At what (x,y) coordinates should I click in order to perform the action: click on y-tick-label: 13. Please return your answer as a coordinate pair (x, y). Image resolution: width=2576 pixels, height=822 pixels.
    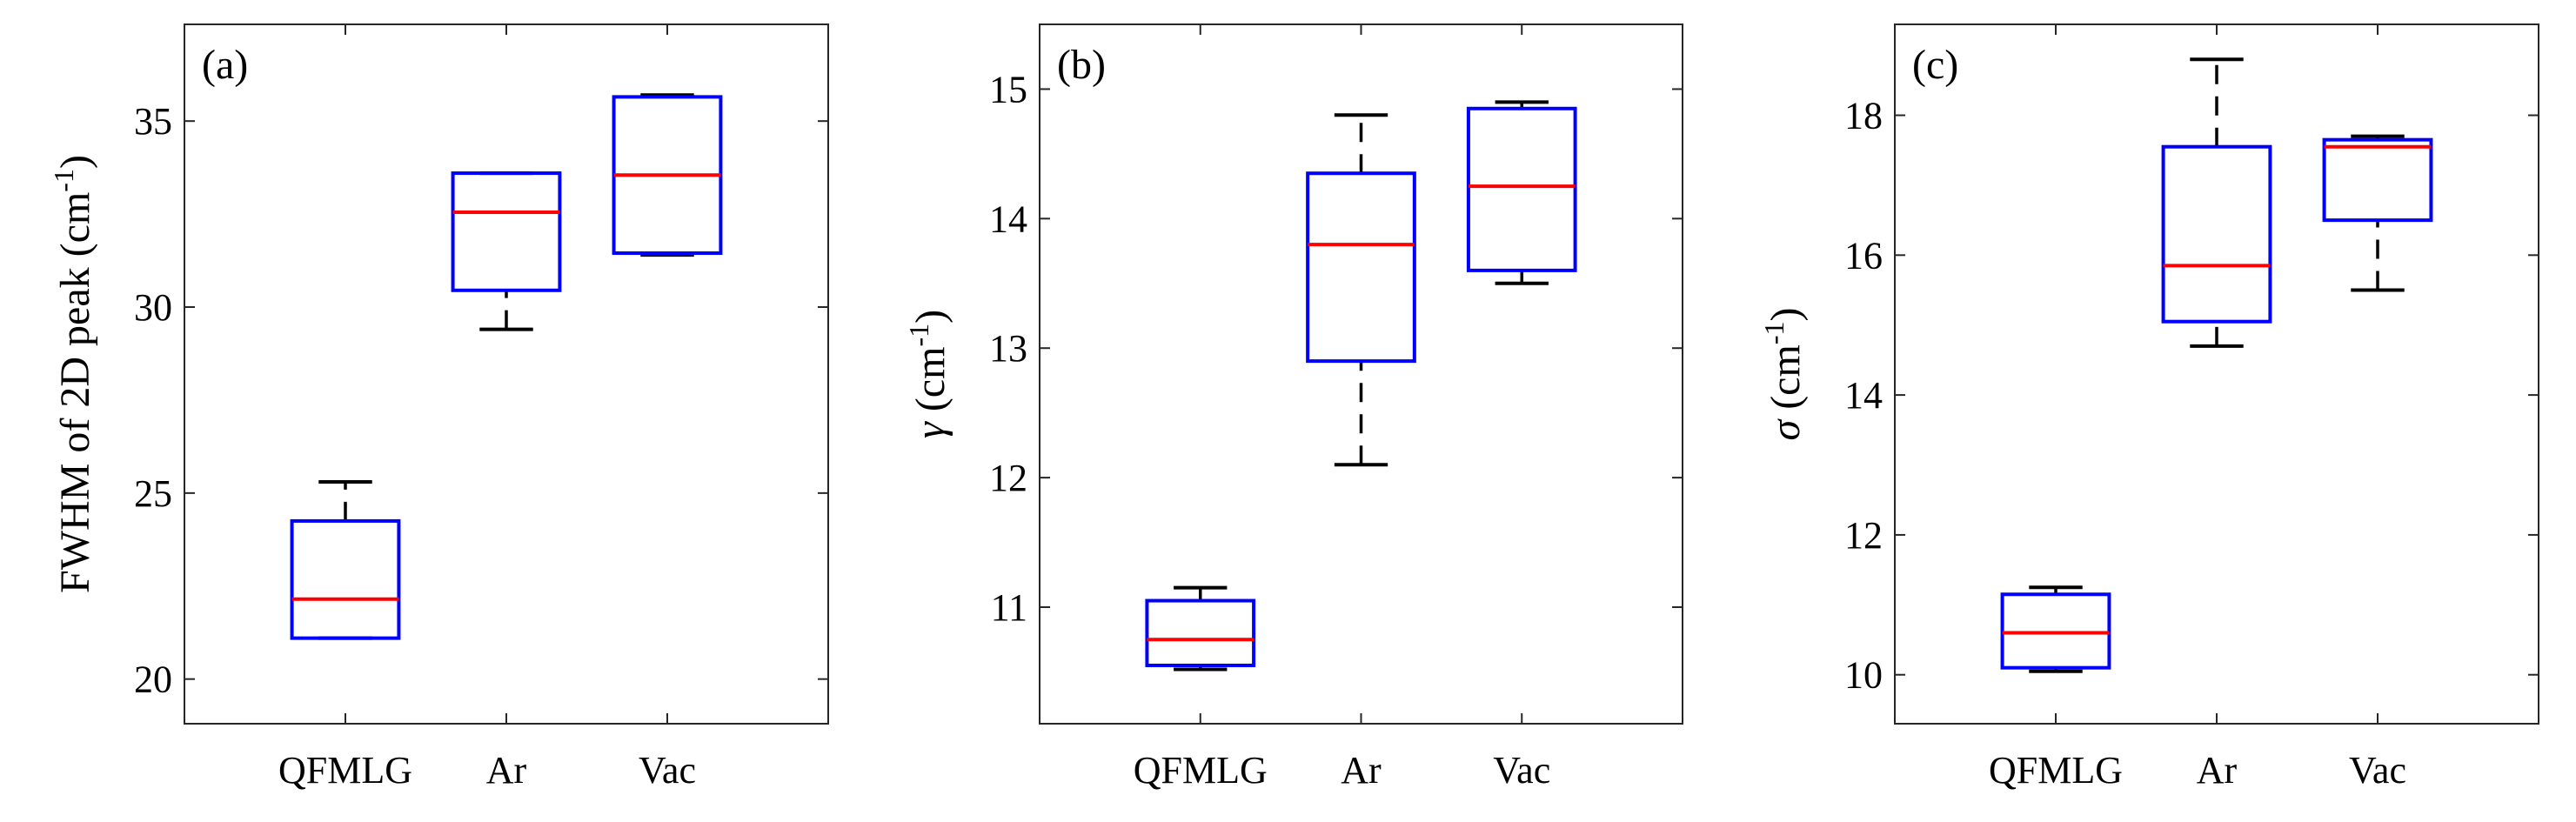
    Looking at the image, I should click on (1008, 348).